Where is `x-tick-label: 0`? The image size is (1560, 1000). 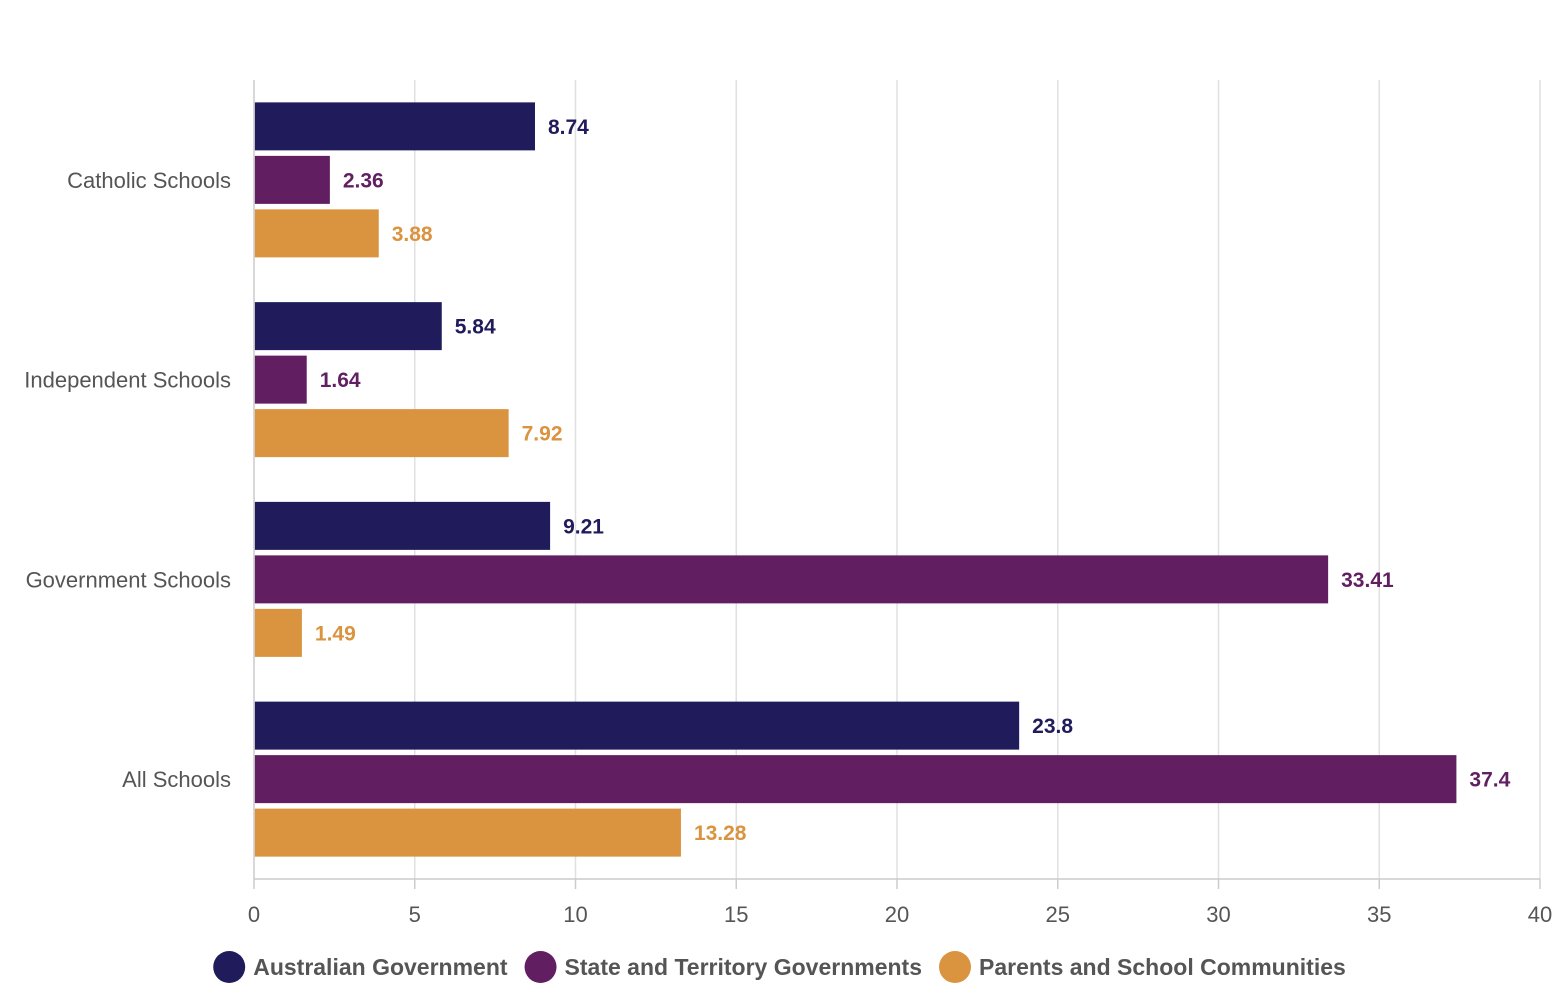 x-tick-label: 0 is located at coordinates (254, 914).